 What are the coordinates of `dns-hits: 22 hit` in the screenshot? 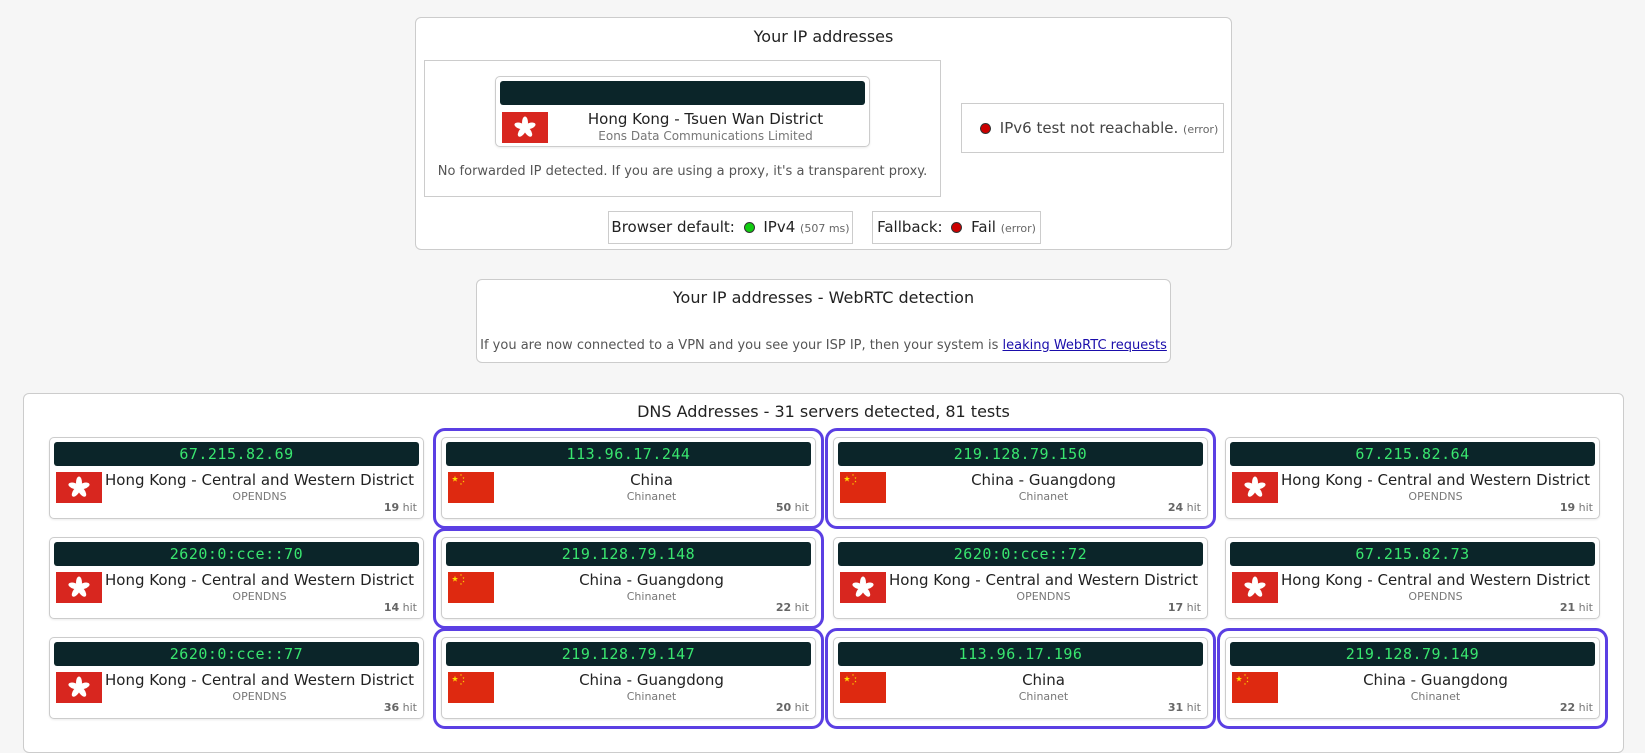 It's located at (1576, 707).